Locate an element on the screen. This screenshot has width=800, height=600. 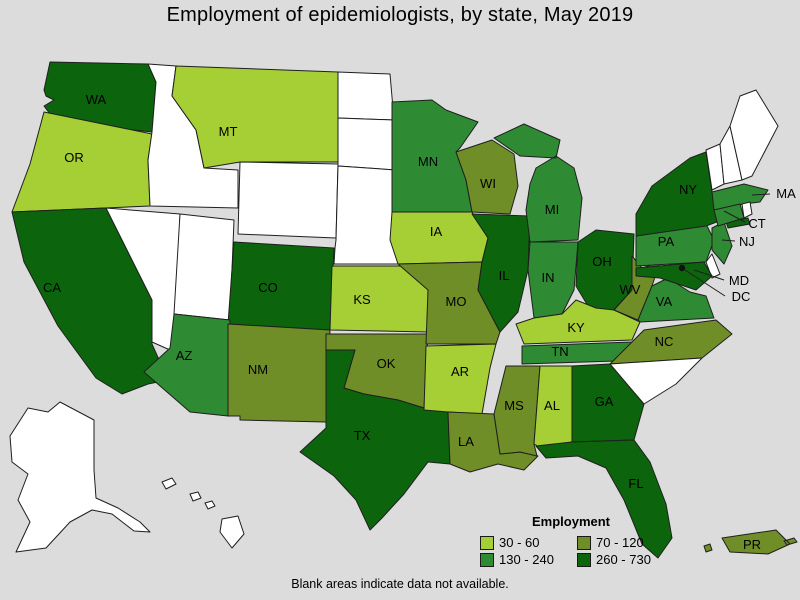
legend-item: 30 - 60 is located at coordinates (528, 543).